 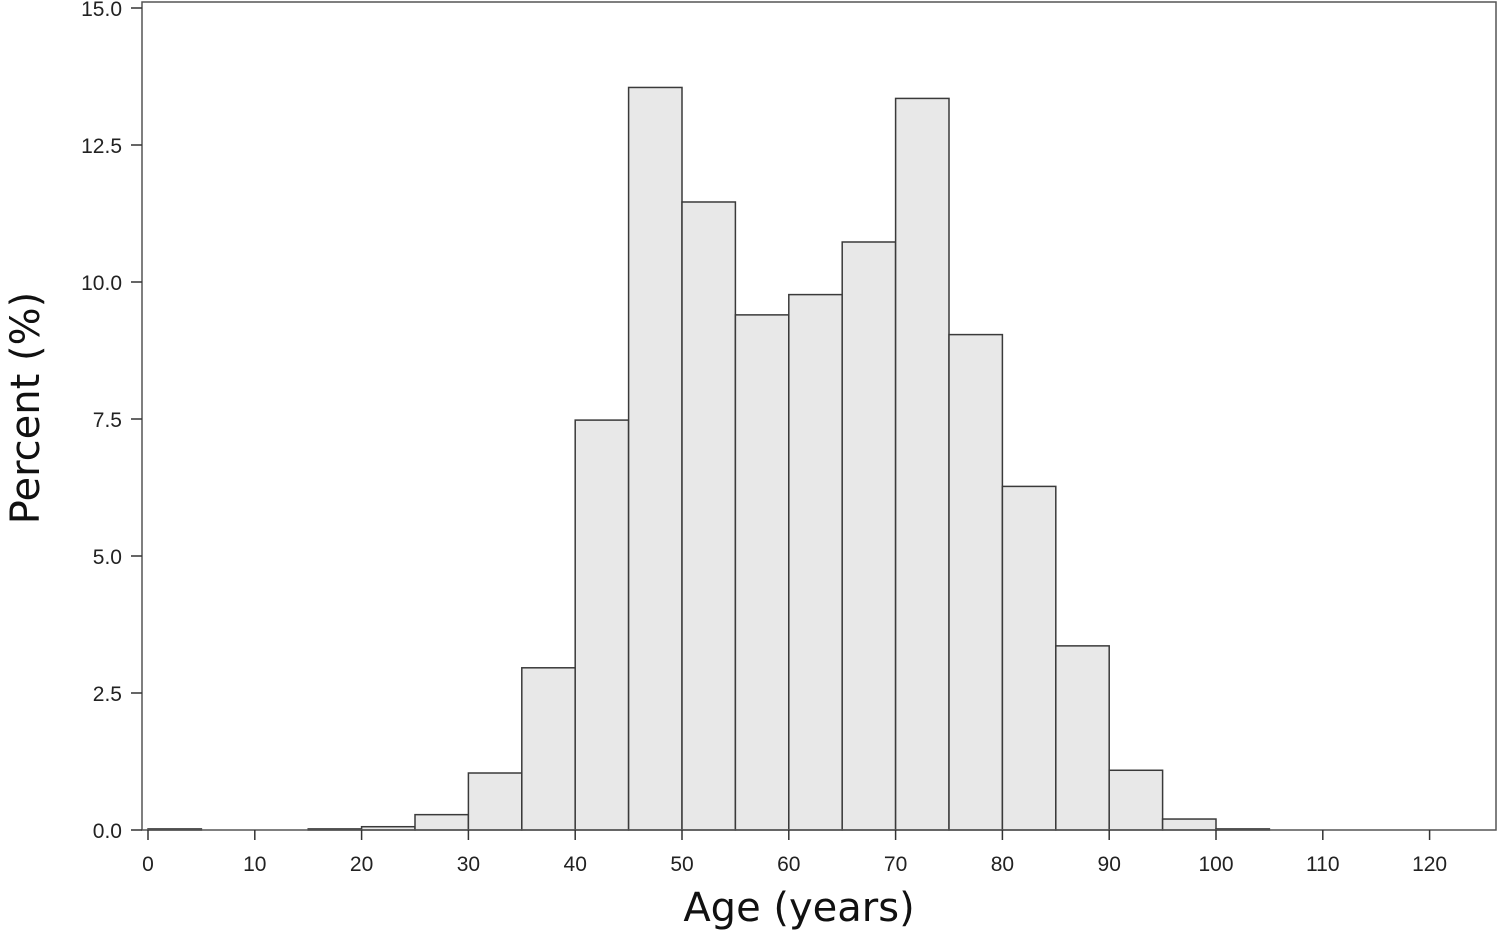 I want to click on y-tick-label: 10.0, so click(x=101, y=283).